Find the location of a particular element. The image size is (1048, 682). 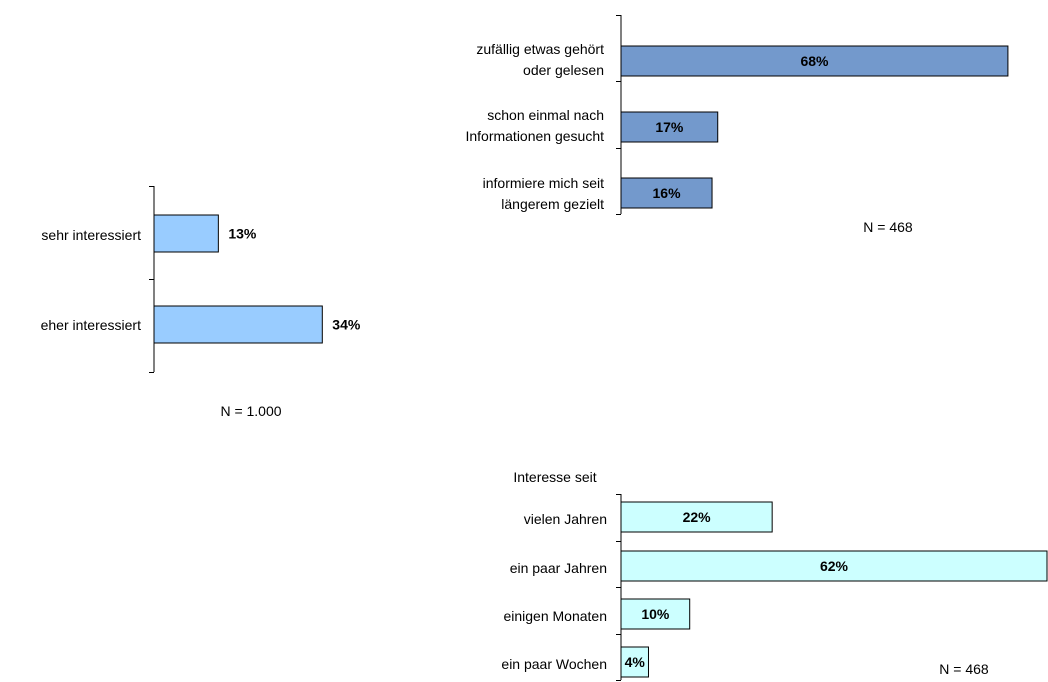

category-label: ein paar Wochen is located at coordinates (554, 664).